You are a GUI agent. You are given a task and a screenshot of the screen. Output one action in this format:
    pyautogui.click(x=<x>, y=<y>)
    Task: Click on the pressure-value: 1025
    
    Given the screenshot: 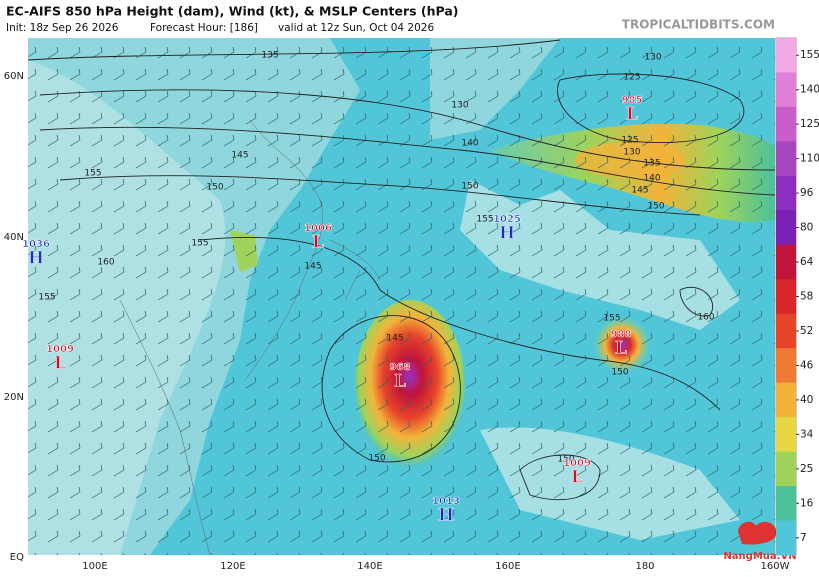 What is the action you would take?
    pyautogui.click(x=507, y=219)
    